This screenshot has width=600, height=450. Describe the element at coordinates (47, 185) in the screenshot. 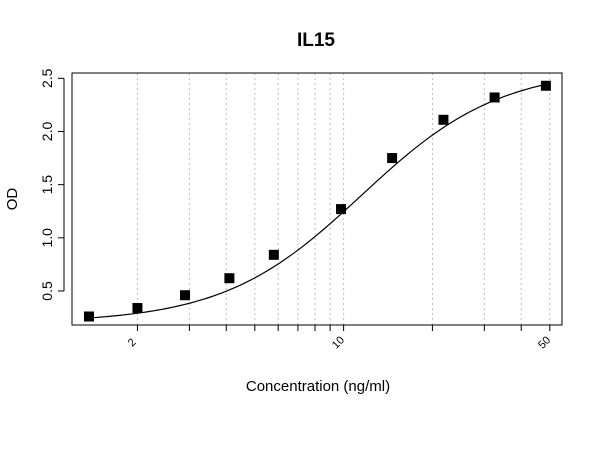

I see `y-tick-label: 1.5` at that location.